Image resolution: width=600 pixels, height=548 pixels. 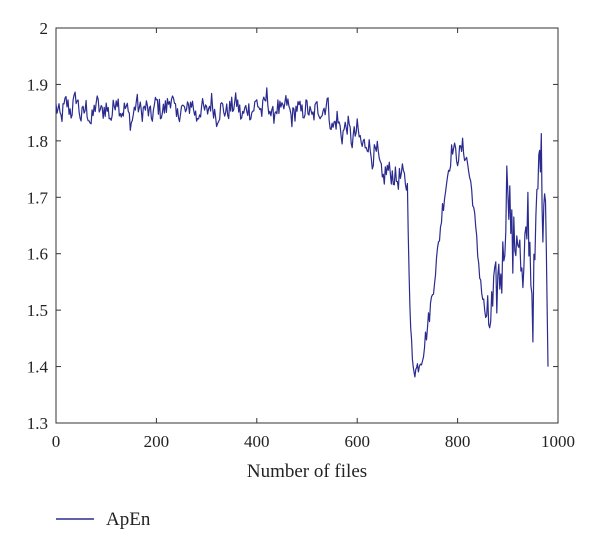 What do you see at coordinates (37, 84) in the screenshot?
I see `y-tick-label: 1.9` at bounding box center [37, 84].